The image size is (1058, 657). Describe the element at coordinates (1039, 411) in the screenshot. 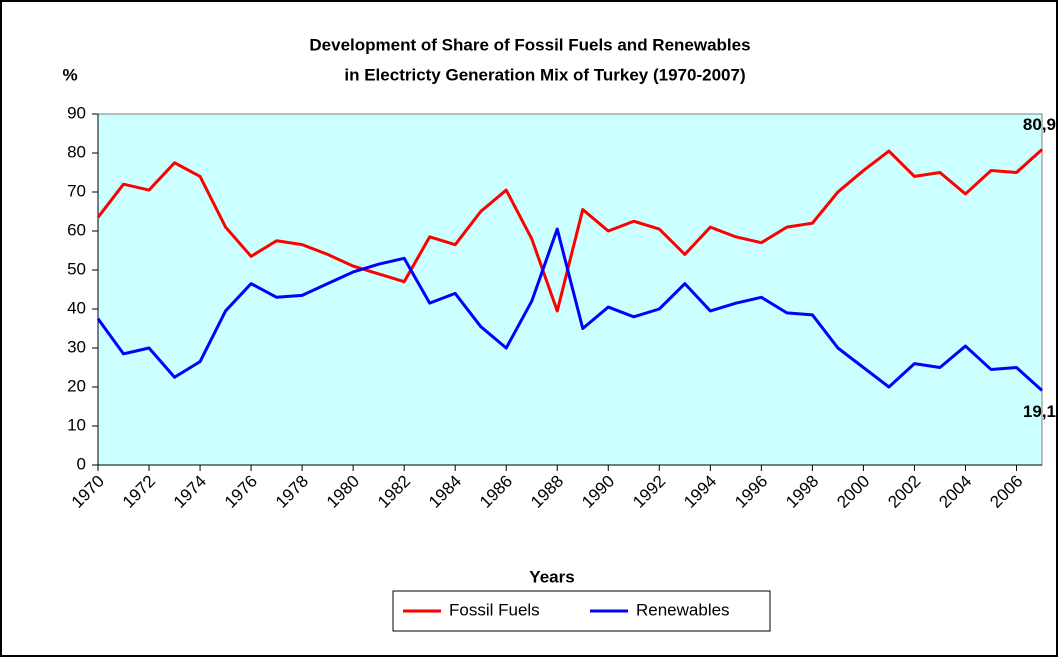

I see `data-label: 19,1` at that location.